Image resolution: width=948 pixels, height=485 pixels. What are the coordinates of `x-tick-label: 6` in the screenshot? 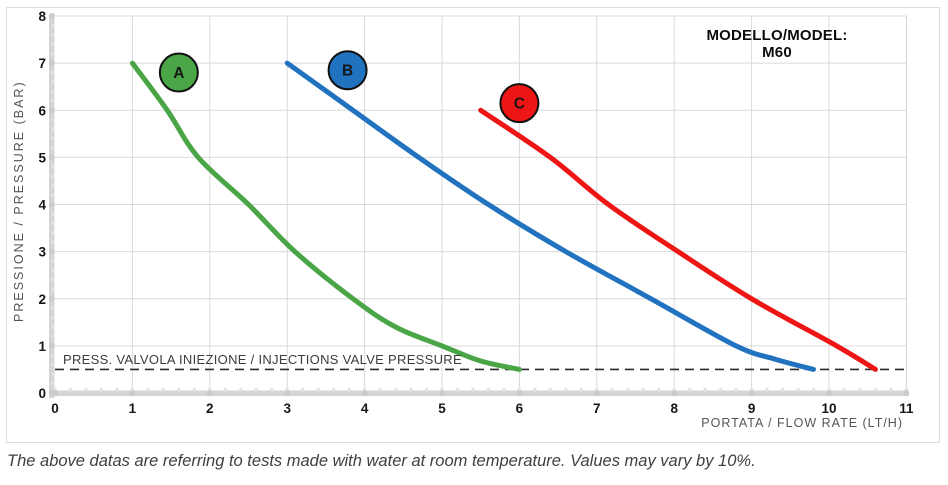 It's located at (520, 408).